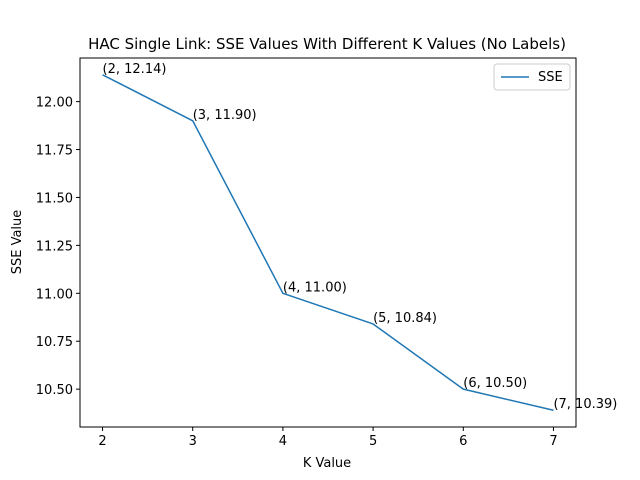 The height and width of the screenshot is (480, 640). I want to click on x-tick-label: 6, so click(463, 441).